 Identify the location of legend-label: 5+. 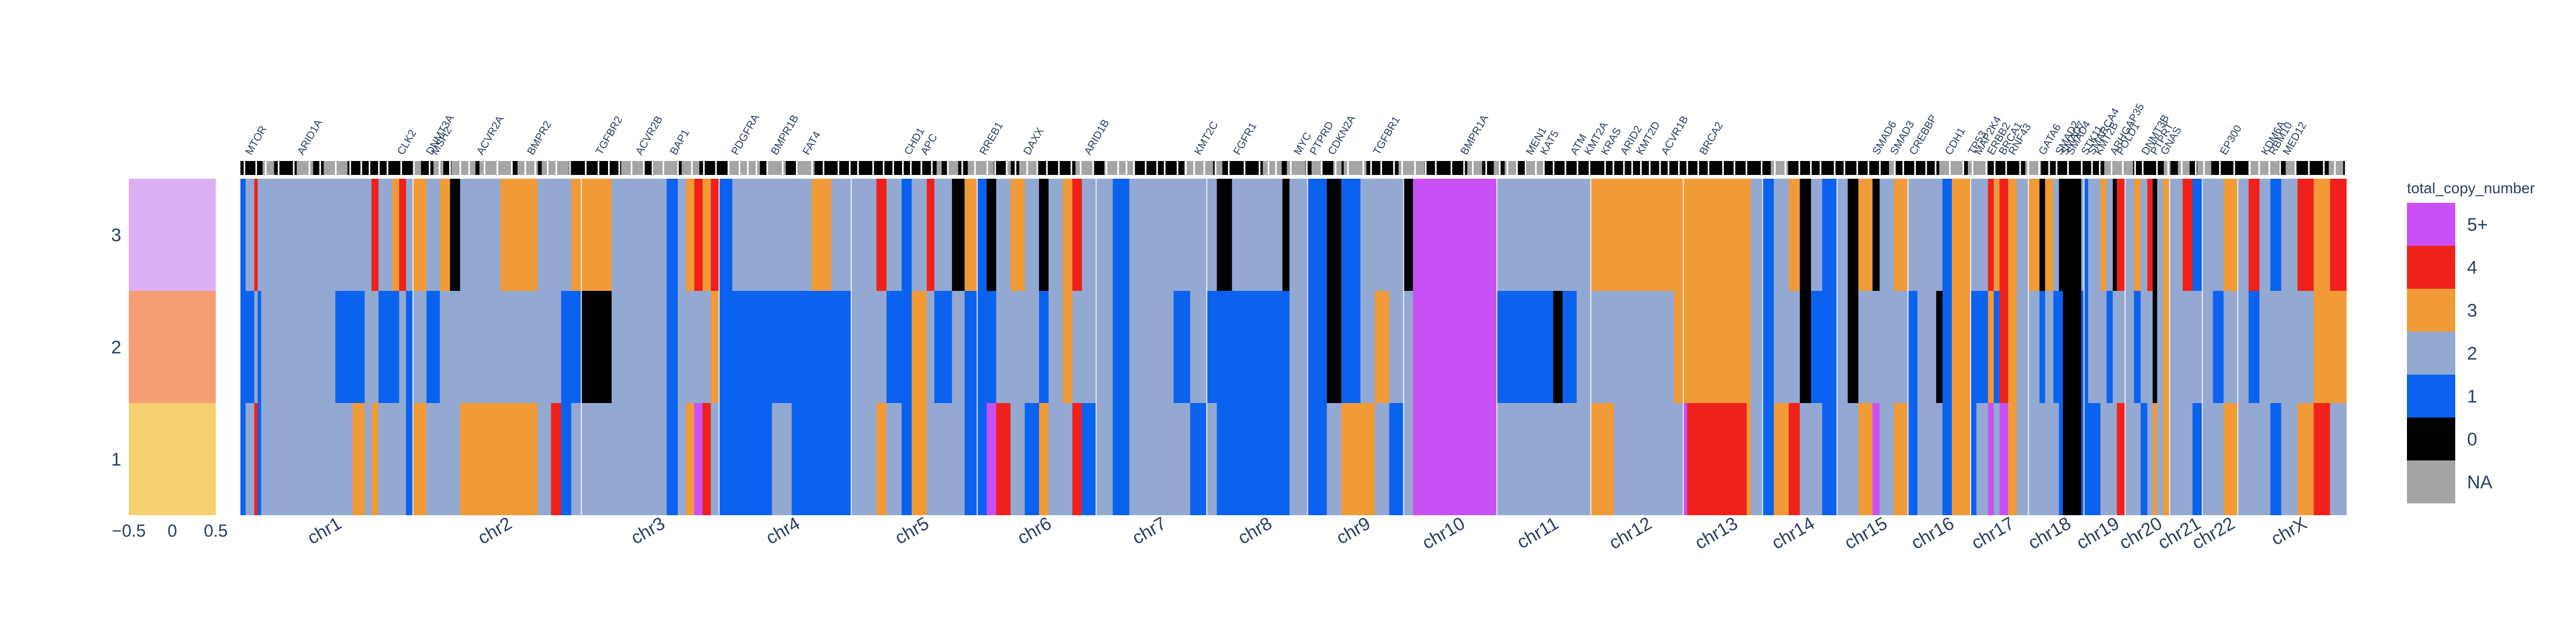
(2477, 225).